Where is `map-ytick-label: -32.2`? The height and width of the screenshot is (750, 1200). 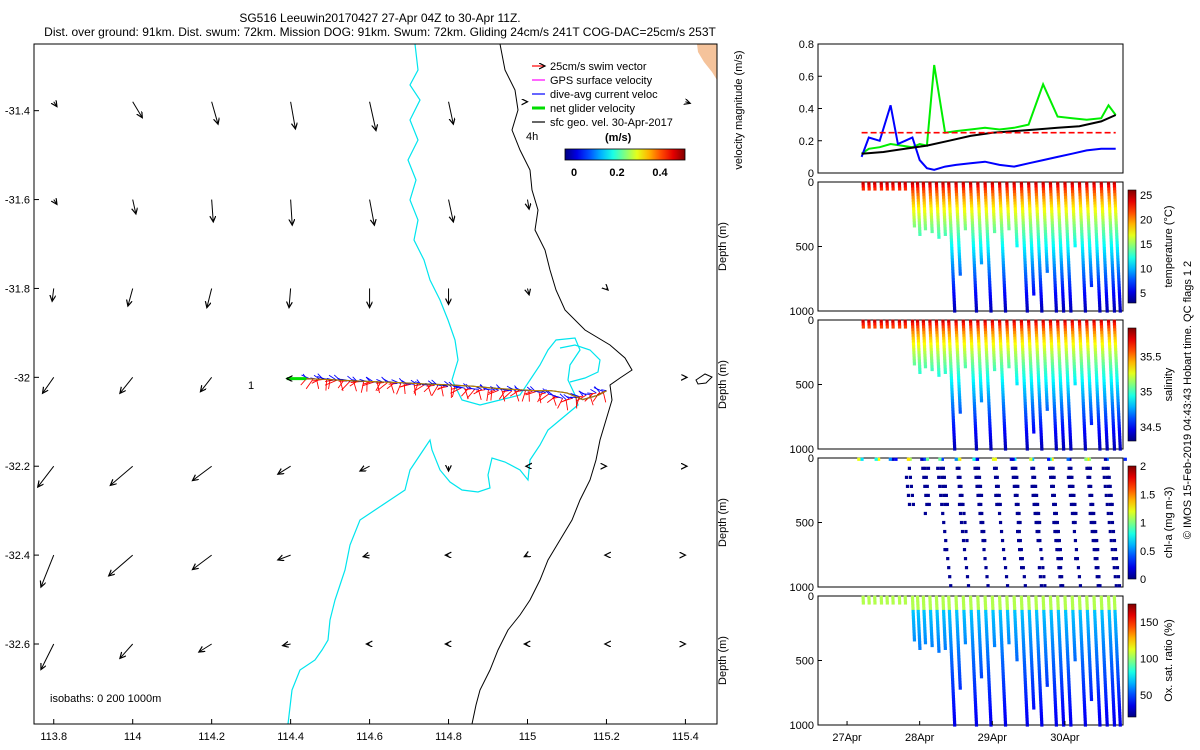
map-ytick-label: -32.2 is located at coordinates (17, 467).